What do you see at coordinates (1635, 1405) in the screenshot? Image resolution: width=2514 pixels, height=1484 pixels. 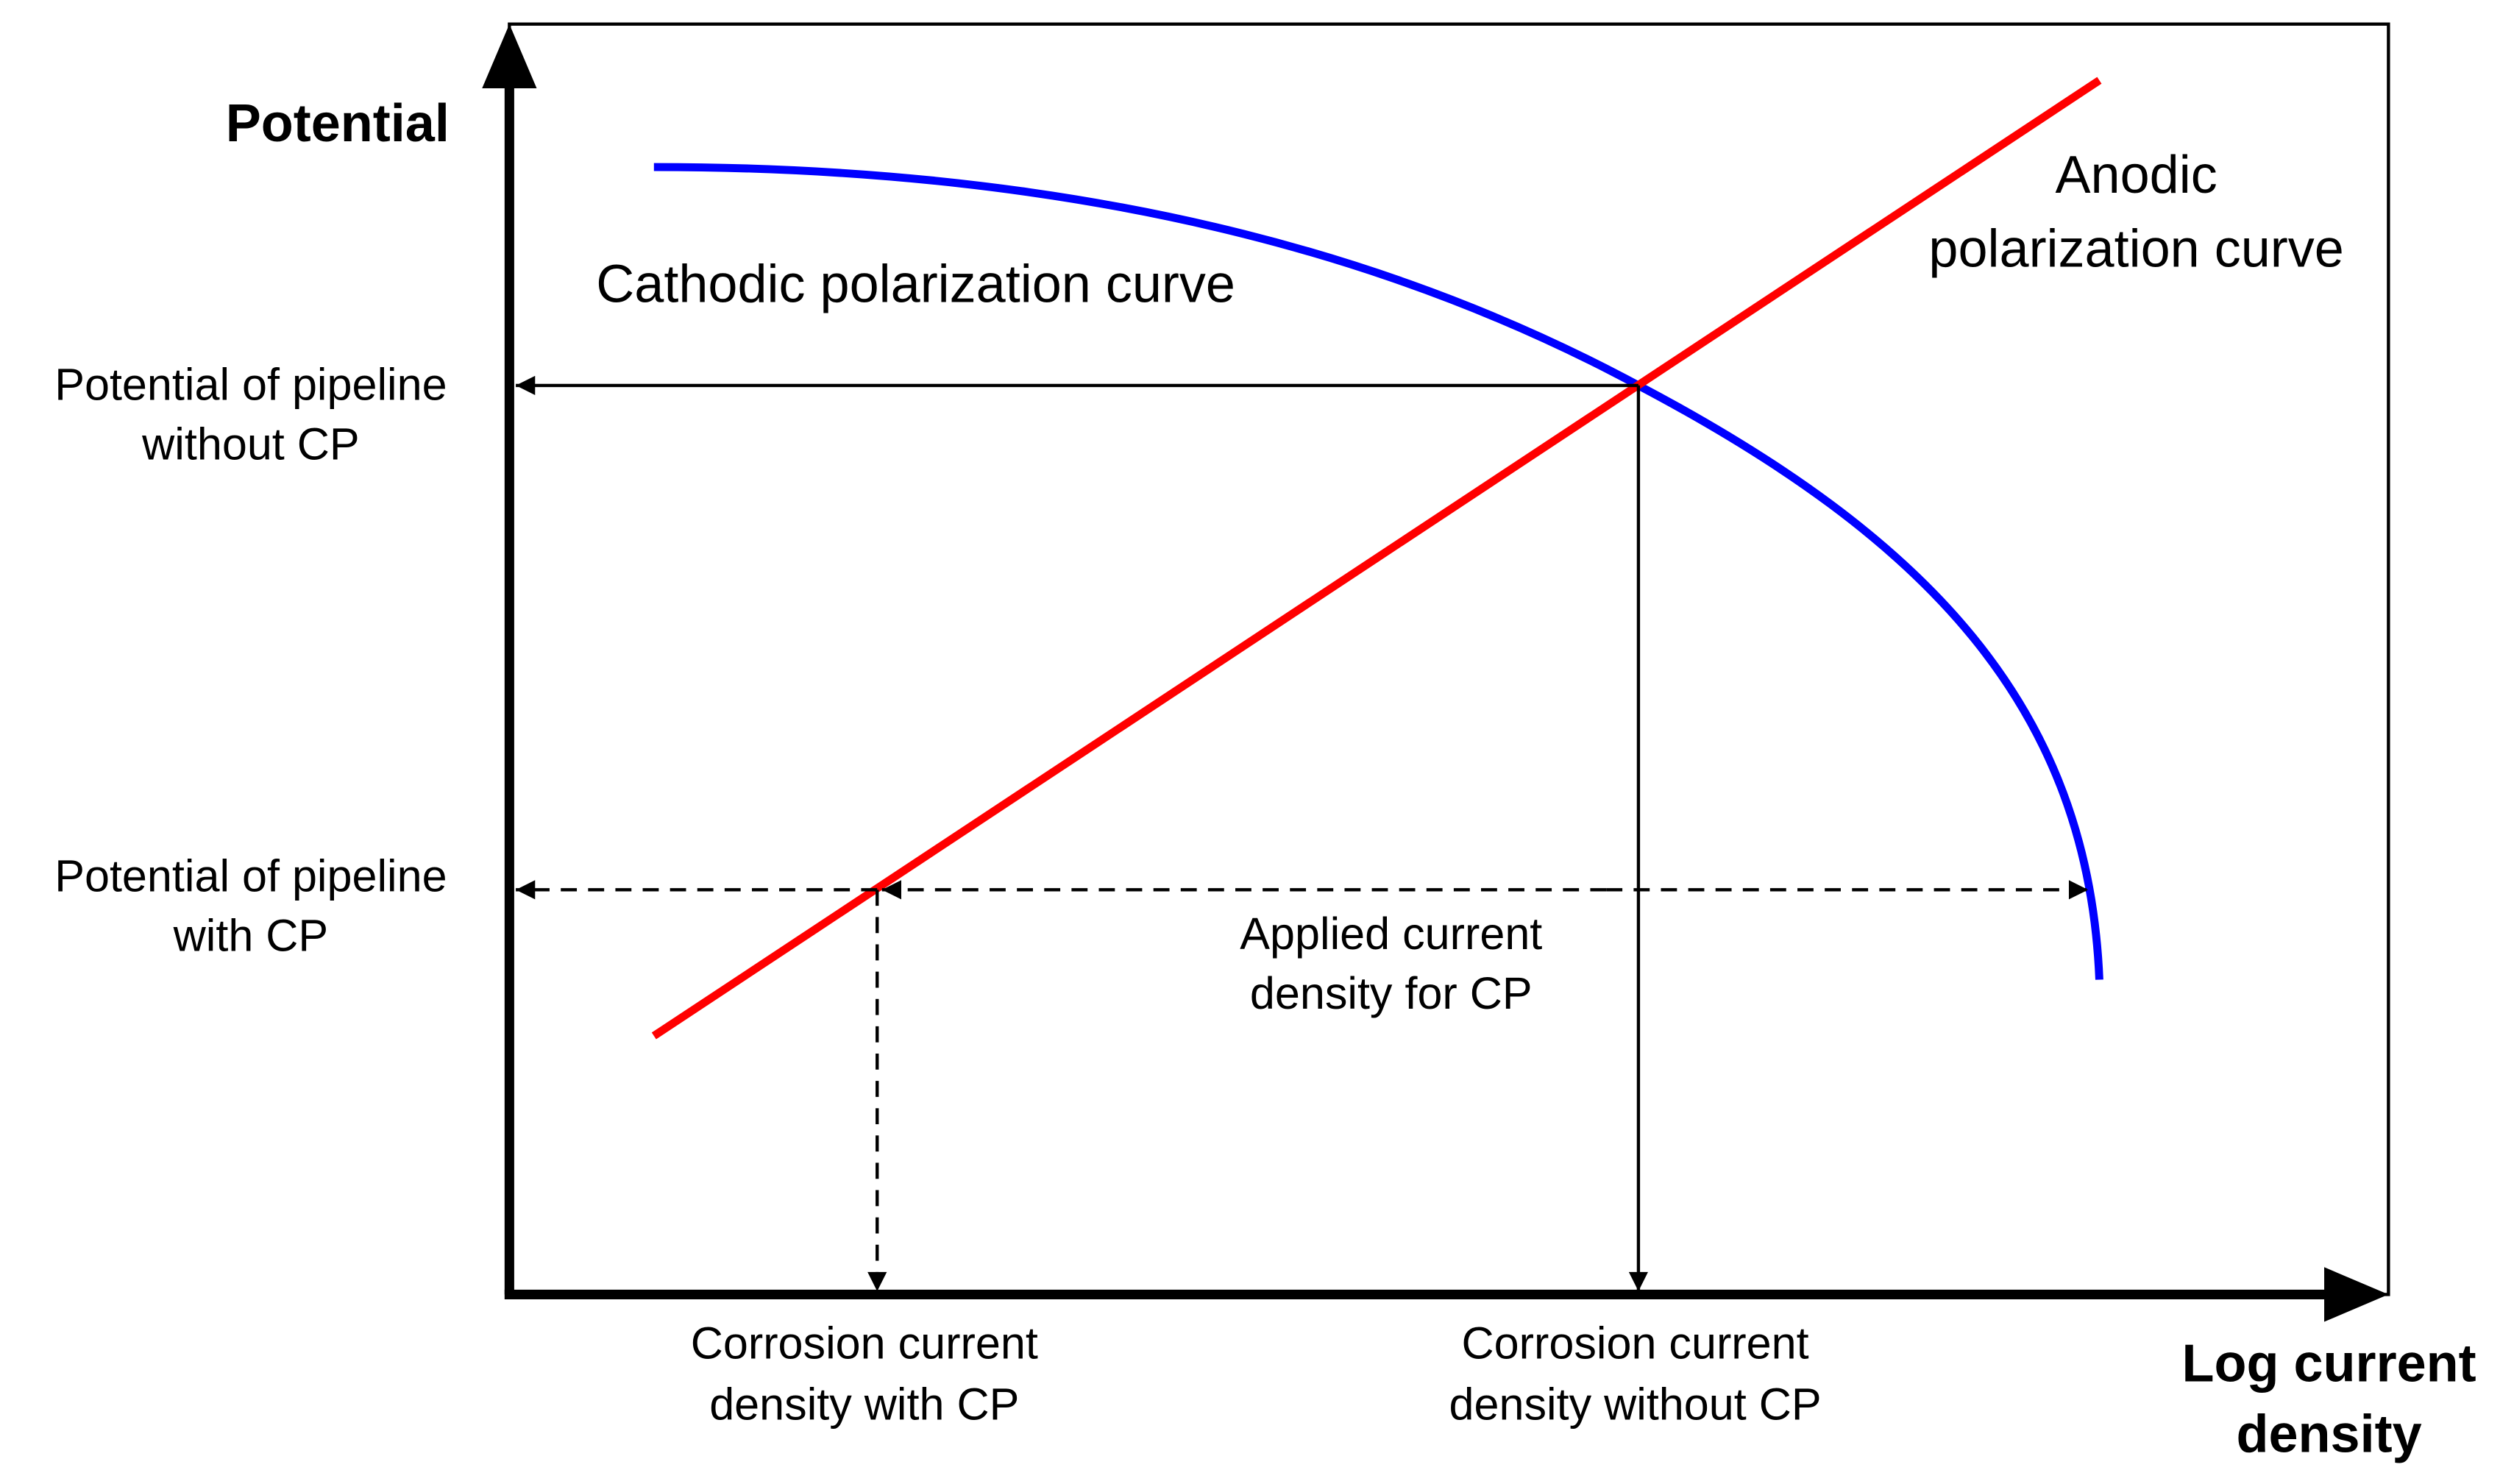 I see `annotation: density without CP` at bounding box center [1635, 1405].